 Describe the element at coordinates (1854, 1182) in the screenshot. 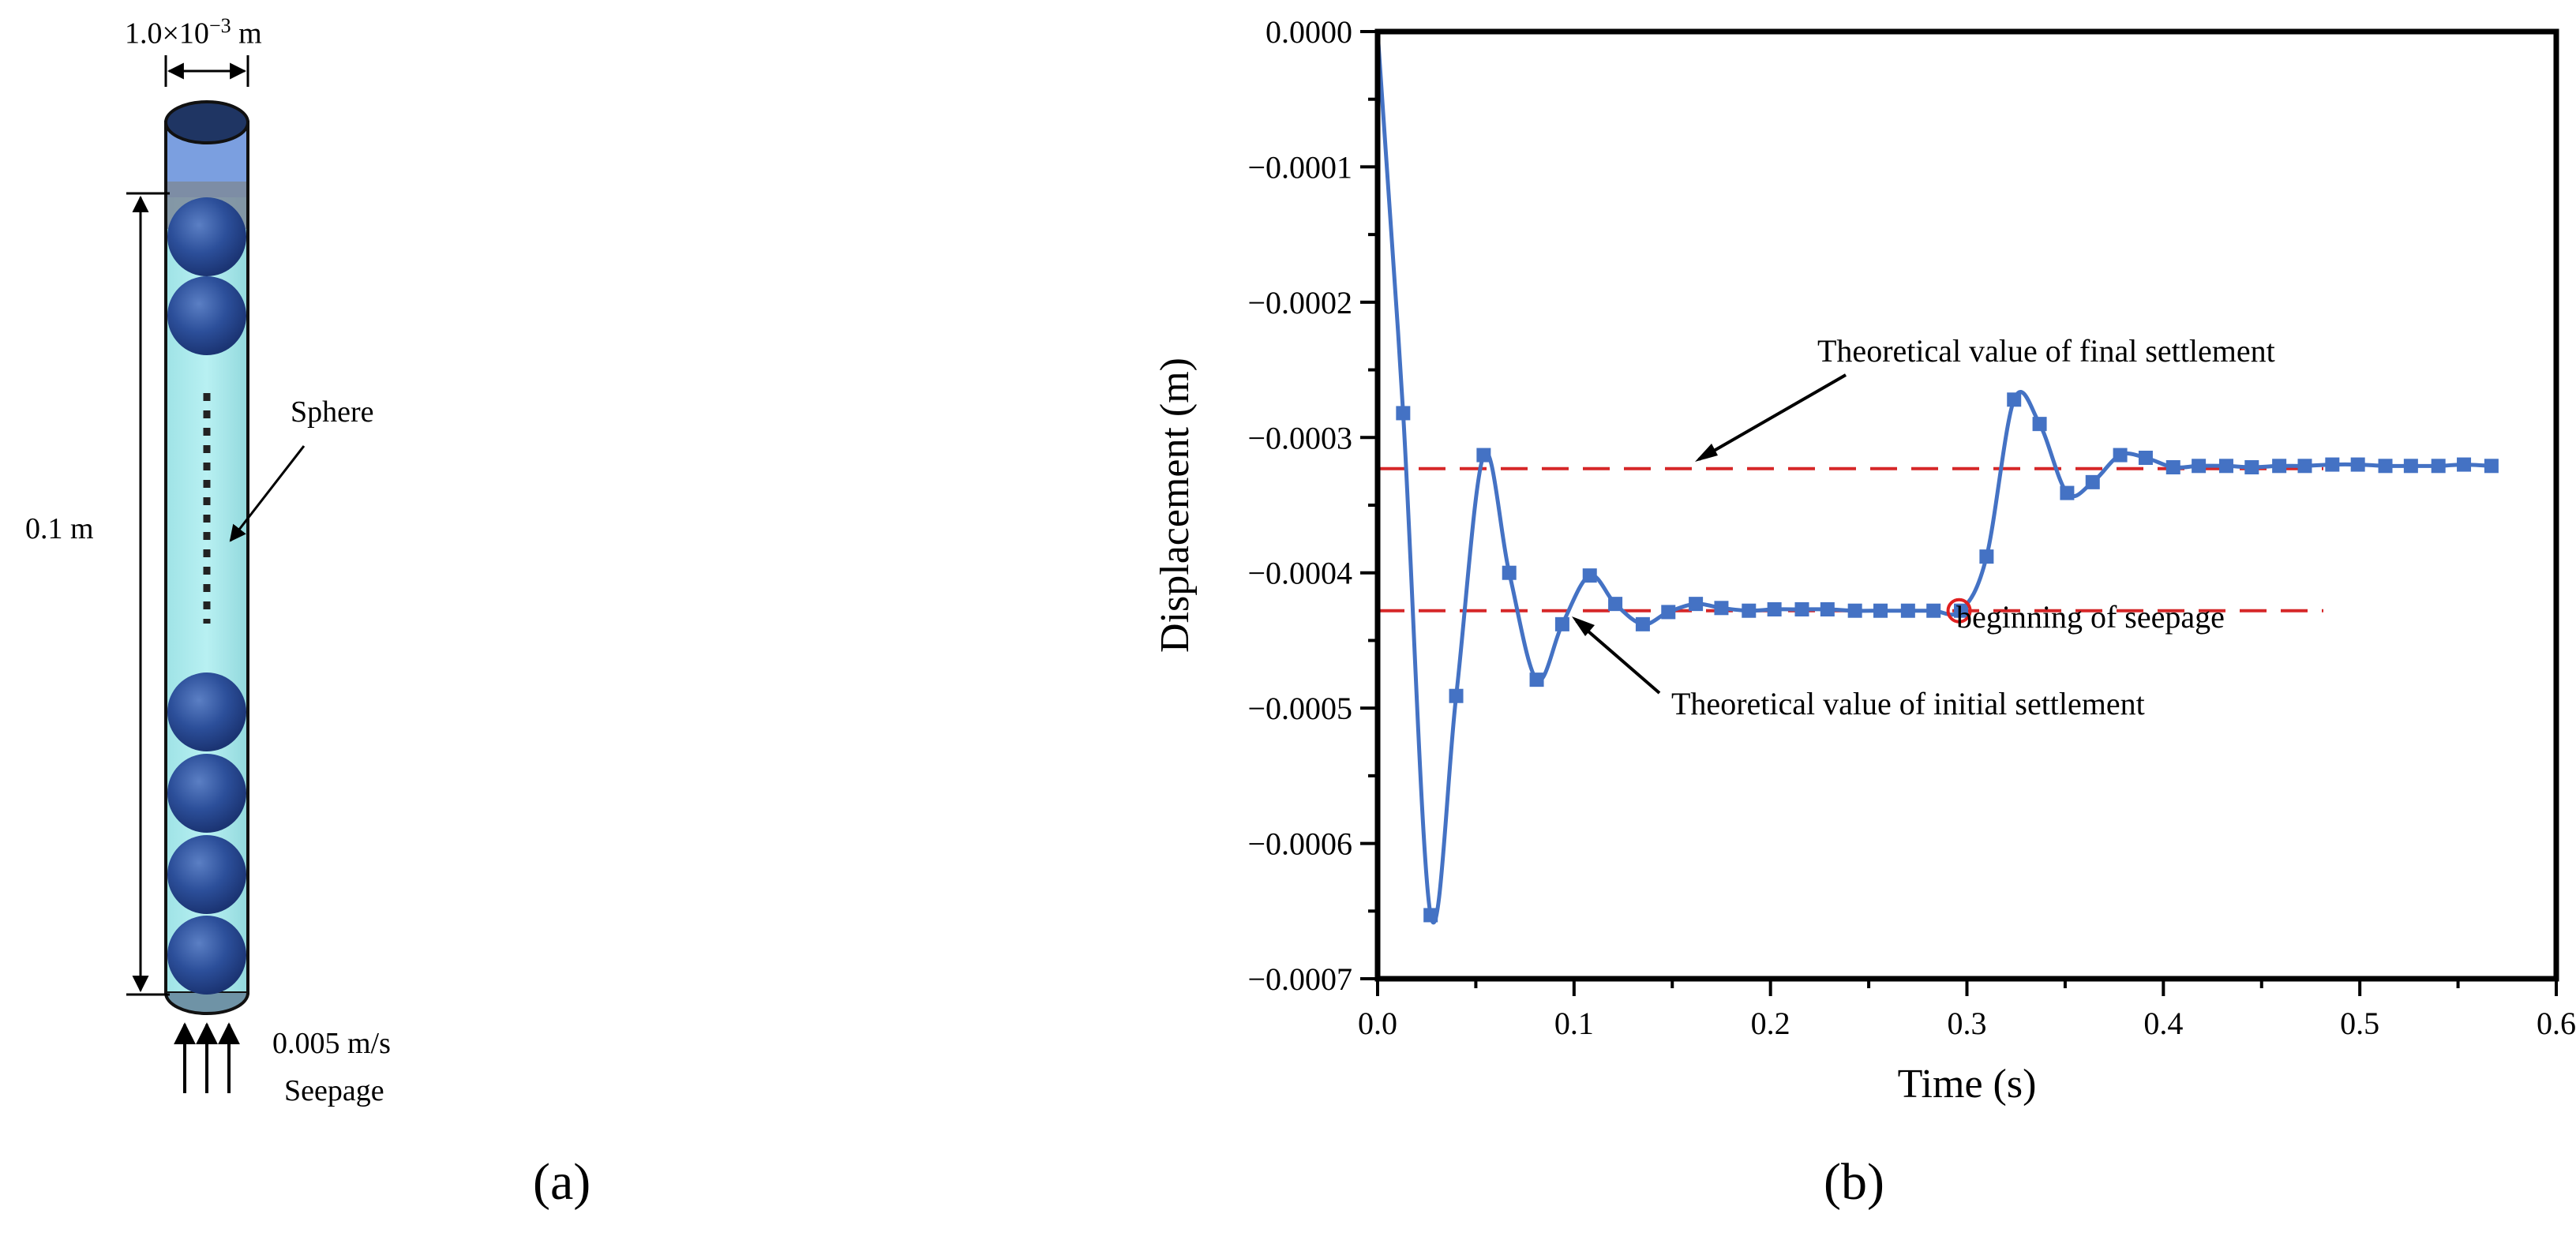

I see `panel-b-label: (b)` at that location.